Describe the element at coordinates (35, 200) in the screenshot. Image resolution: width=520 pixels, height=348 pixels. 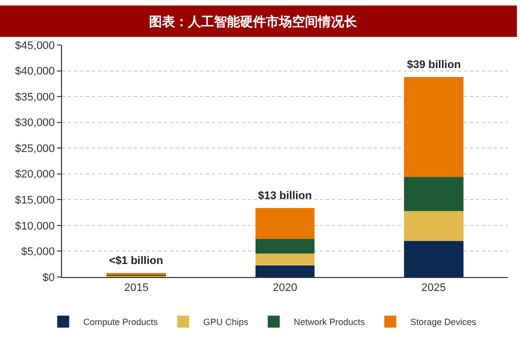
I see `y-tick-label: $15,000` at that location.